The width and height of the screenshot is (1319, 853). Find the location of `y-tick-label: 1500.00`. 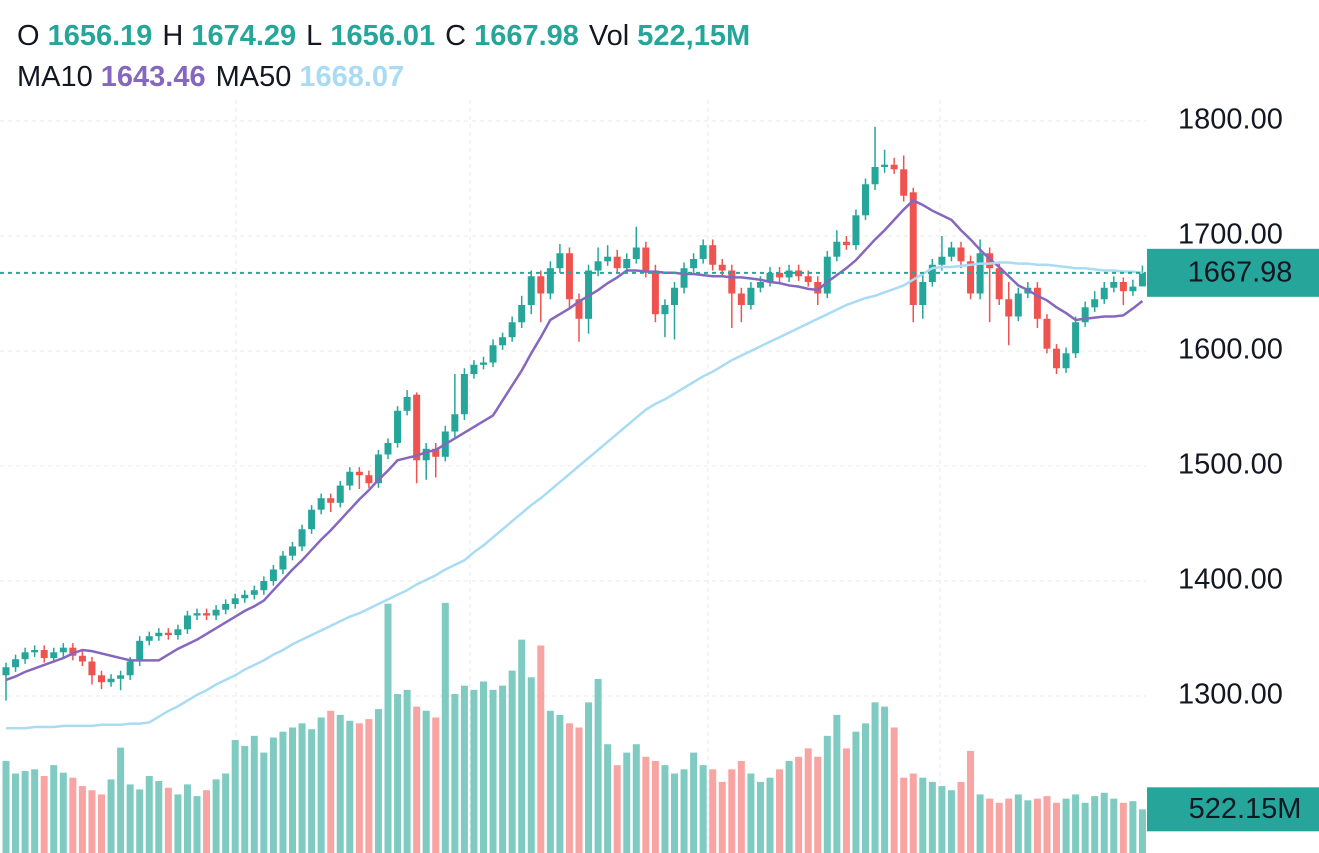

y-tick-label: 1500.00 is located at coordinates (1230, 465).